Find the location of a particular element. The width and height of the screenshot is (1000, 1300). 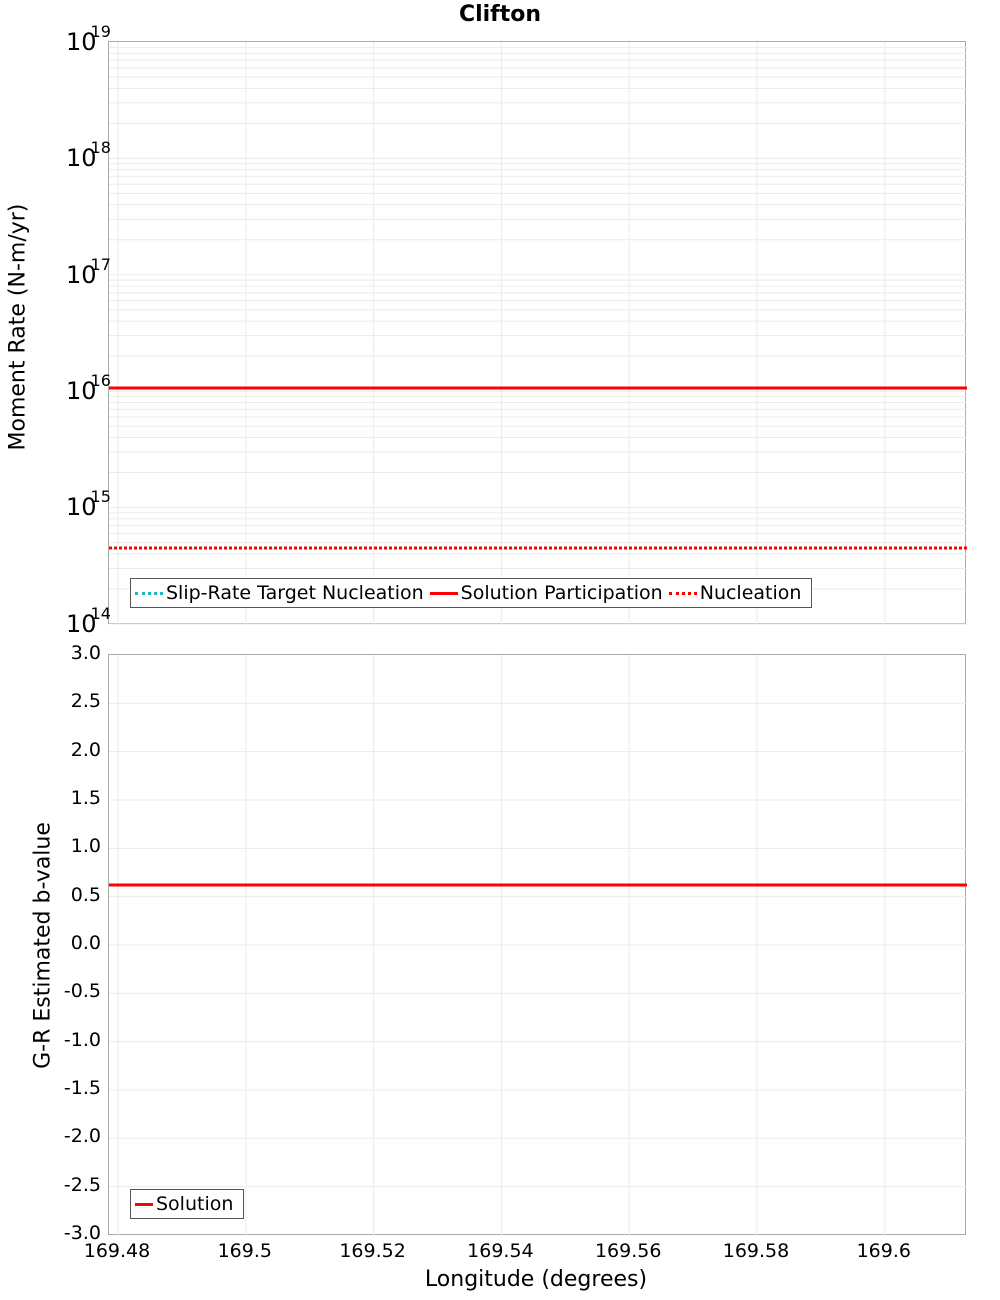

b-value-legend: Solution is located at coordinates (187, 1204).